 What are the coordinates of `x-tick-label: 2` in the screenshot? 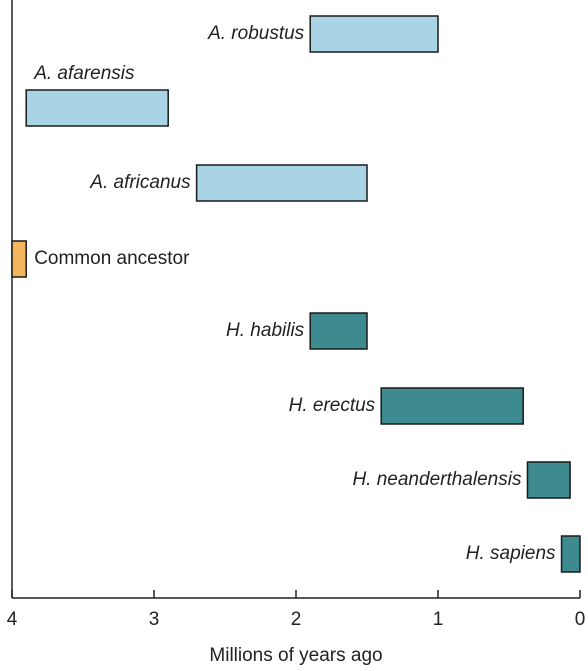 It's located at (296, 619).